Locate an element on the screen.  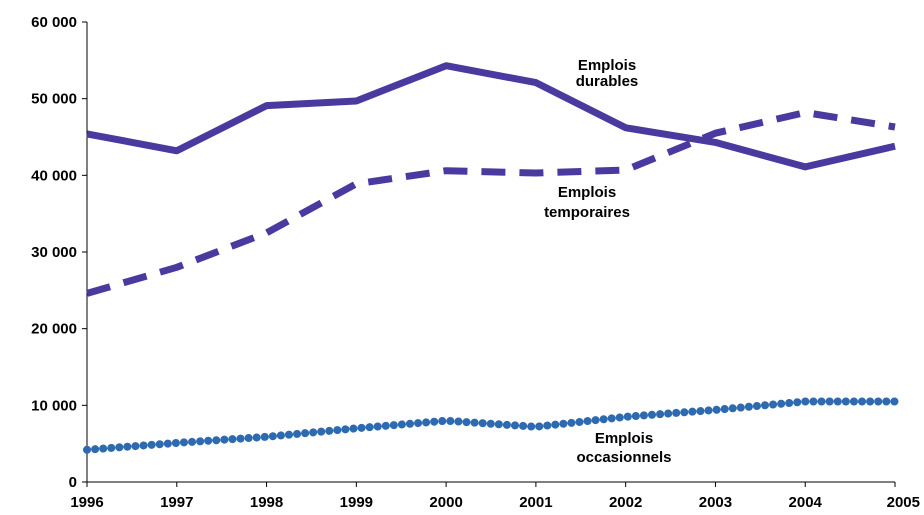
x-tick-label: 1997 is located at coordinates (176, 502).